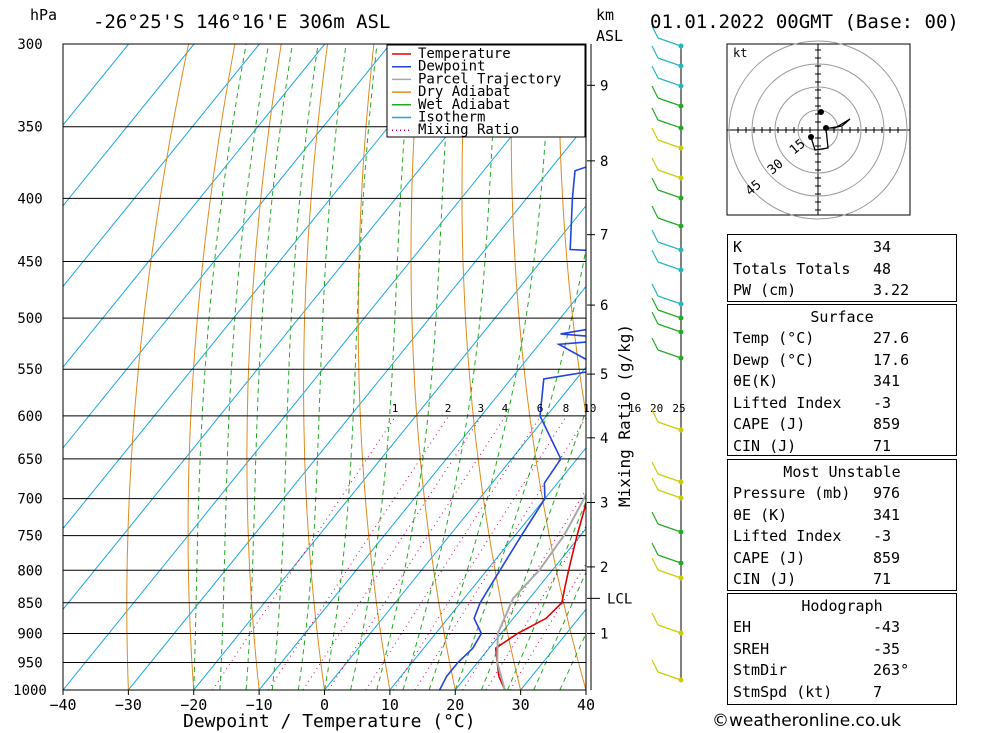 The image size is (1000, 733). I want to click on row-label: SREH, so click(751, 648).